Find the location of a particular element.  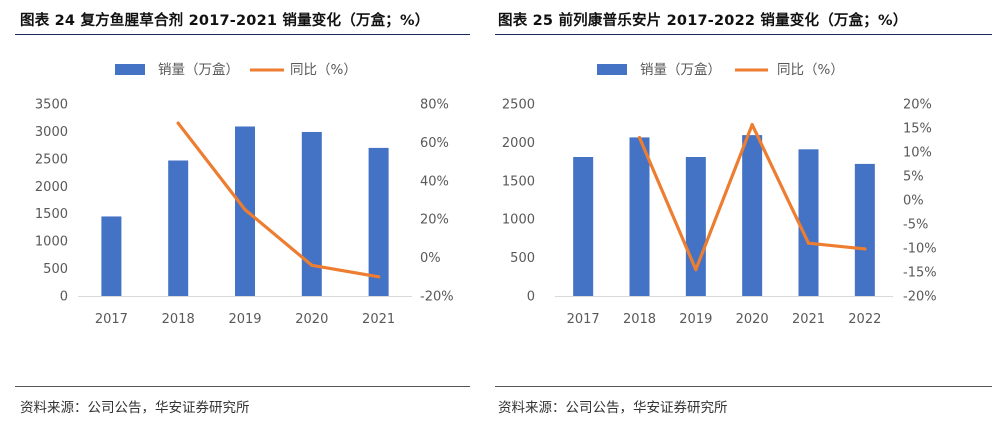

right-axis-tick-label: 15% is located at coordinates (917, 129).